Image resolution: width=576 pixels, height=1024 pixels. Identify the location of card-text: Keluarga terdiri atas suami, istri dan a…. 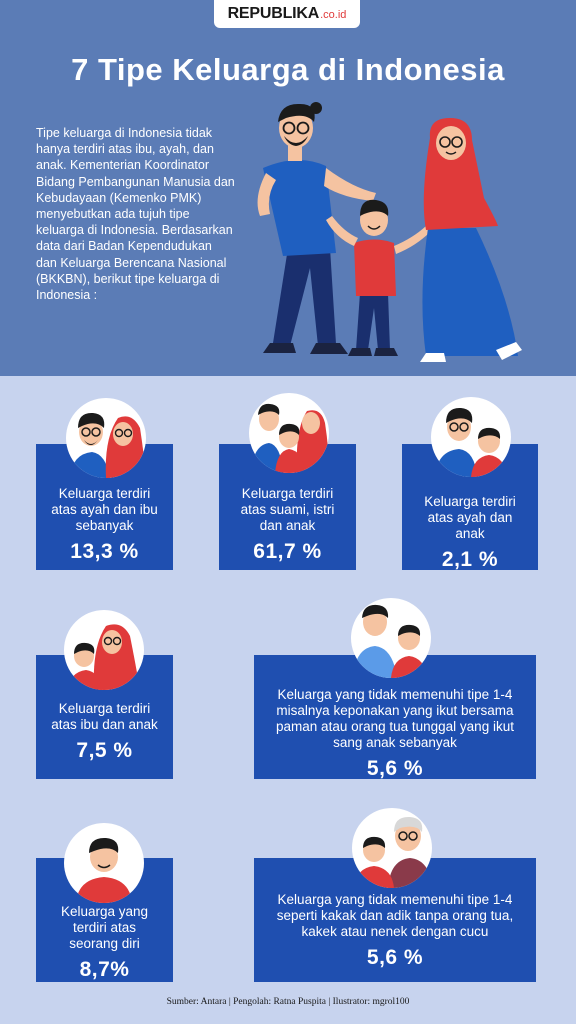
(287, 509).